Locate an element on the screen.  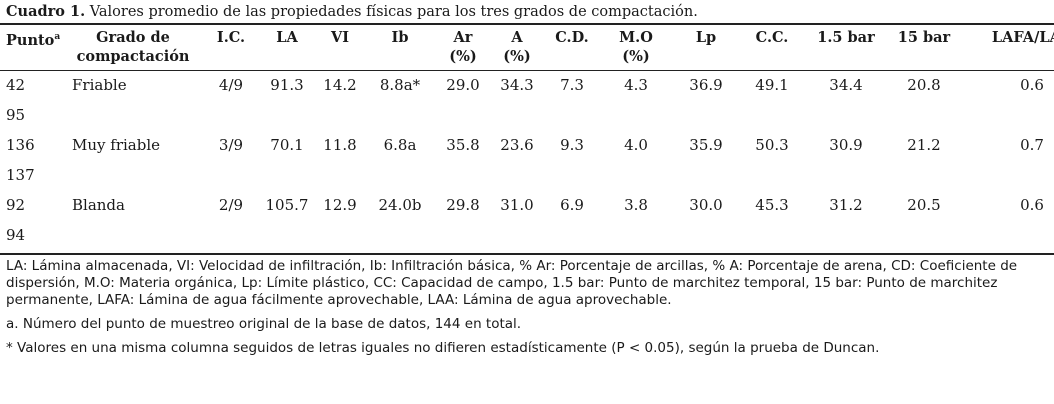
column-header: Ar (%) is located at coordinates (463, 48).